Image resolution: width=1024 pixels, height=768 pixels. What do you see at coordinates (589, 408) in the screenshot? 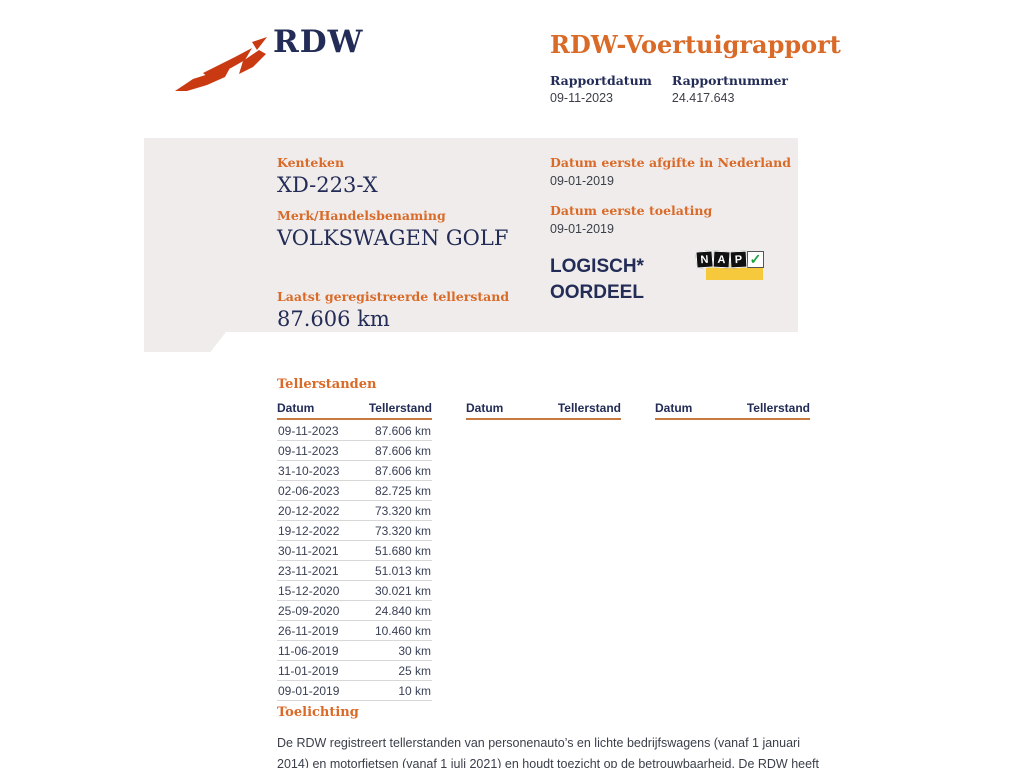
I see `col-tellerstand-2: Tellerstand` at bounding box center [589, 408].